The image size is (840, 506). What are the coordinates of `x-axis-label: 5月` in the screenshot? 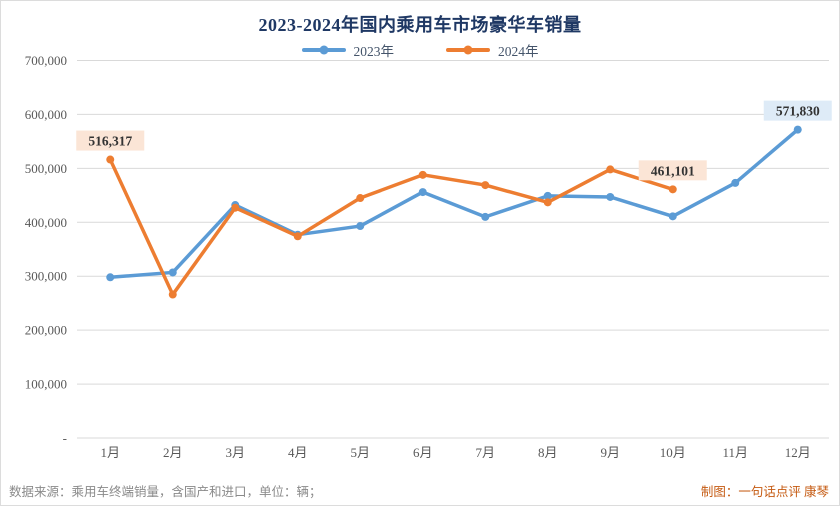 It's located at (360, 452).